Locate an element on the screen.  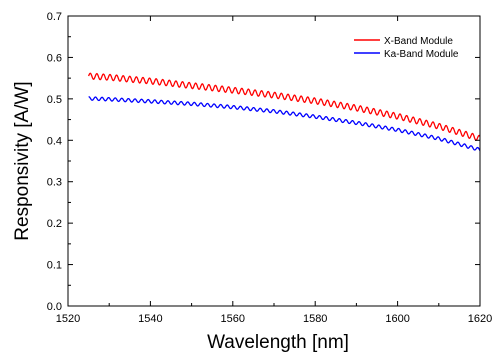
legend-label-1: X-Band Module is located at coordinates (418, 41).